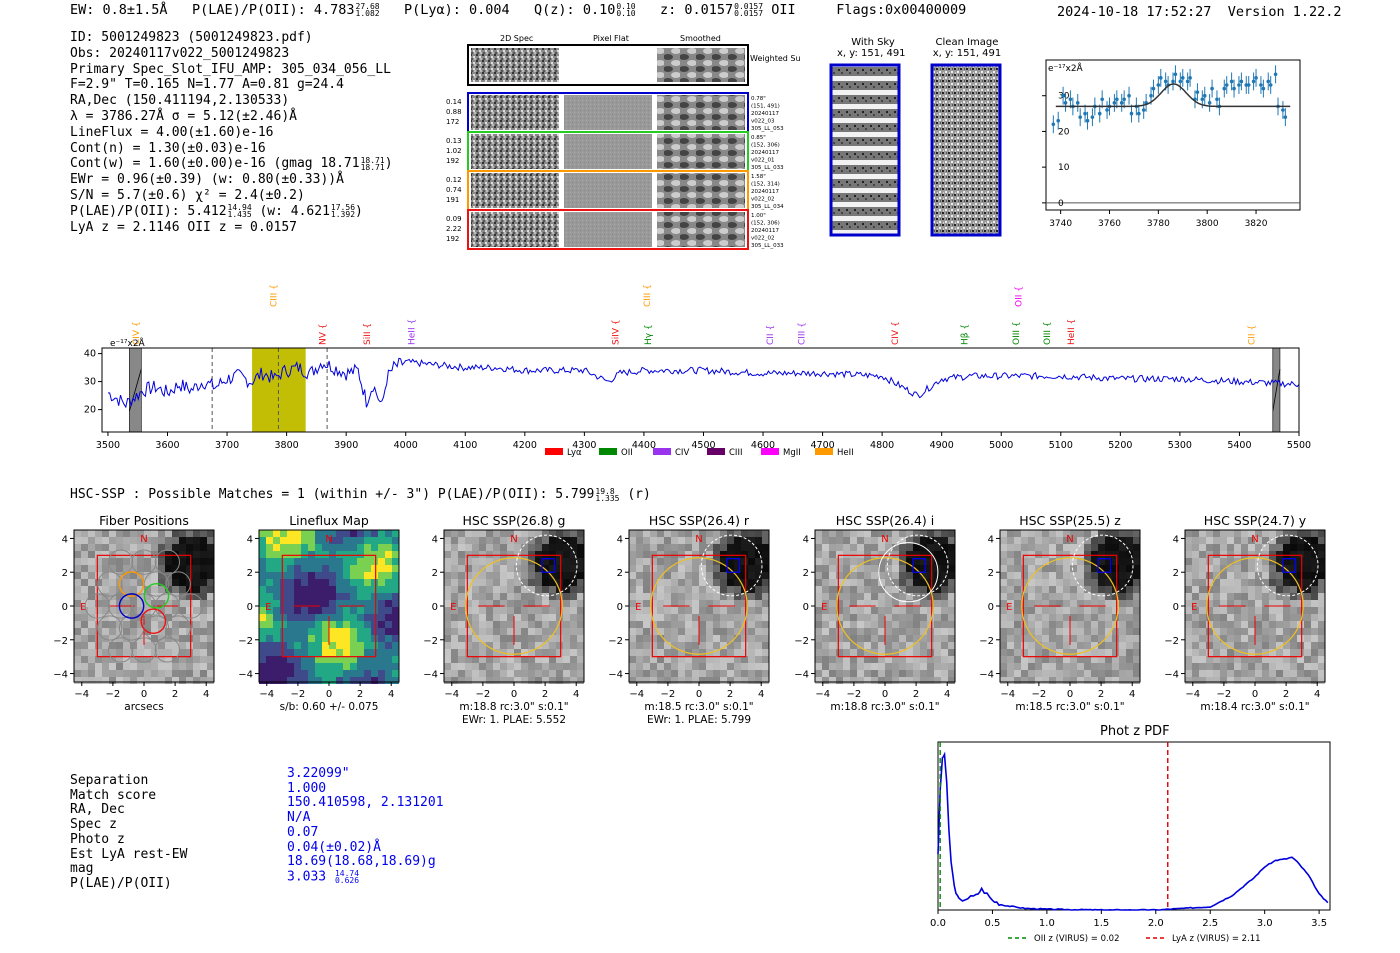 The width and height of the screenshot is (1400, 953). Describe the element at coordinates (128, 343) in the screenshot. I see `spec-ylabel: e⁻¹⁷x2Å` at that location.